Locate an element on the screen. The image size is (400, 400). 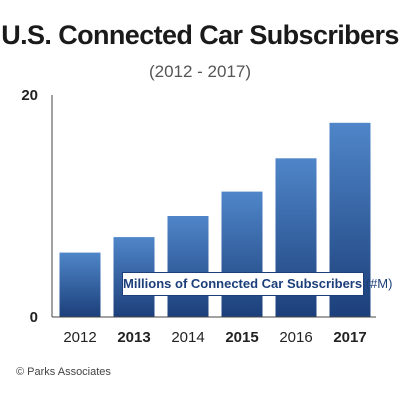
bar-2015 is located at coordinates (242, 254).